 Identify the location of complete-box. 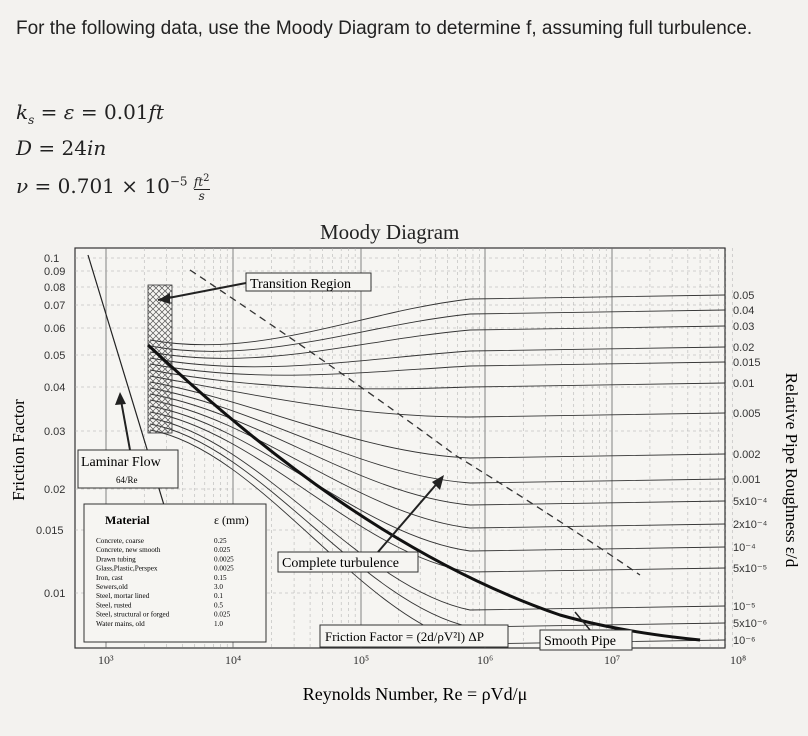
(348, 562).